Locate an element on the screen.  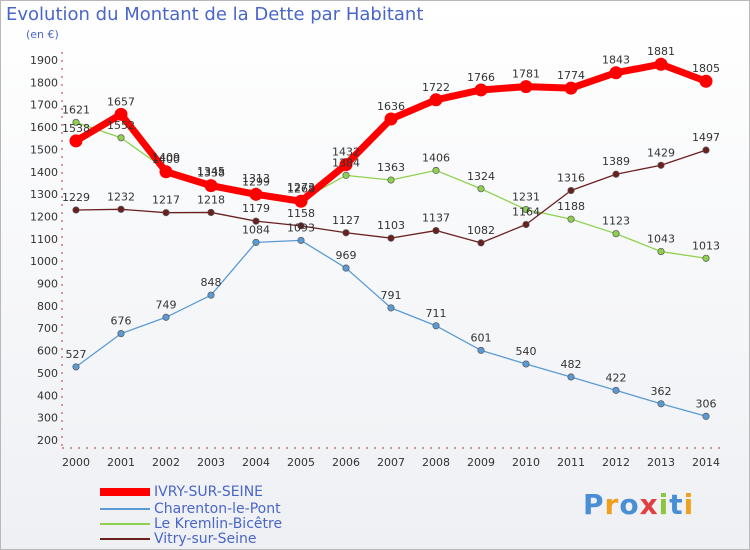
data-label: 969 is located at coordinates (346, 255).